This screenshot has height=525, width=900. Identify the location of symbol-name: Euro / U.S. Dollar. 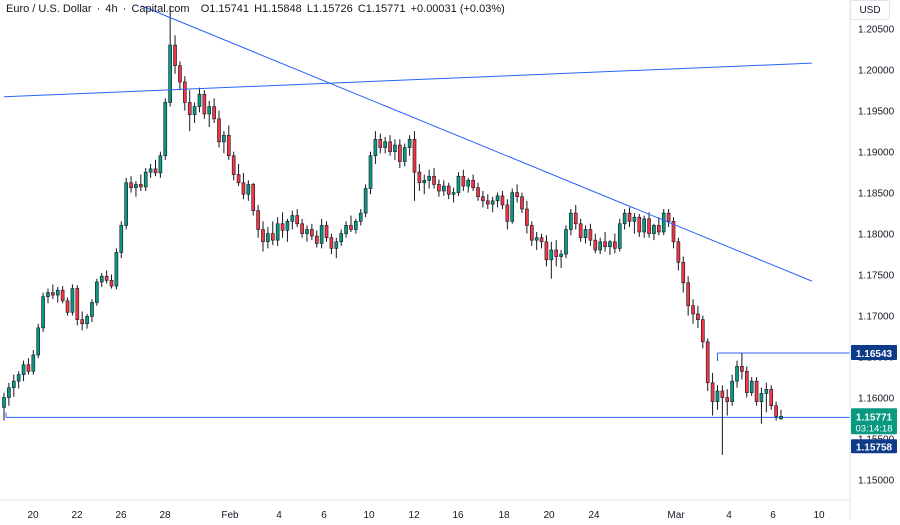
(49, 9).